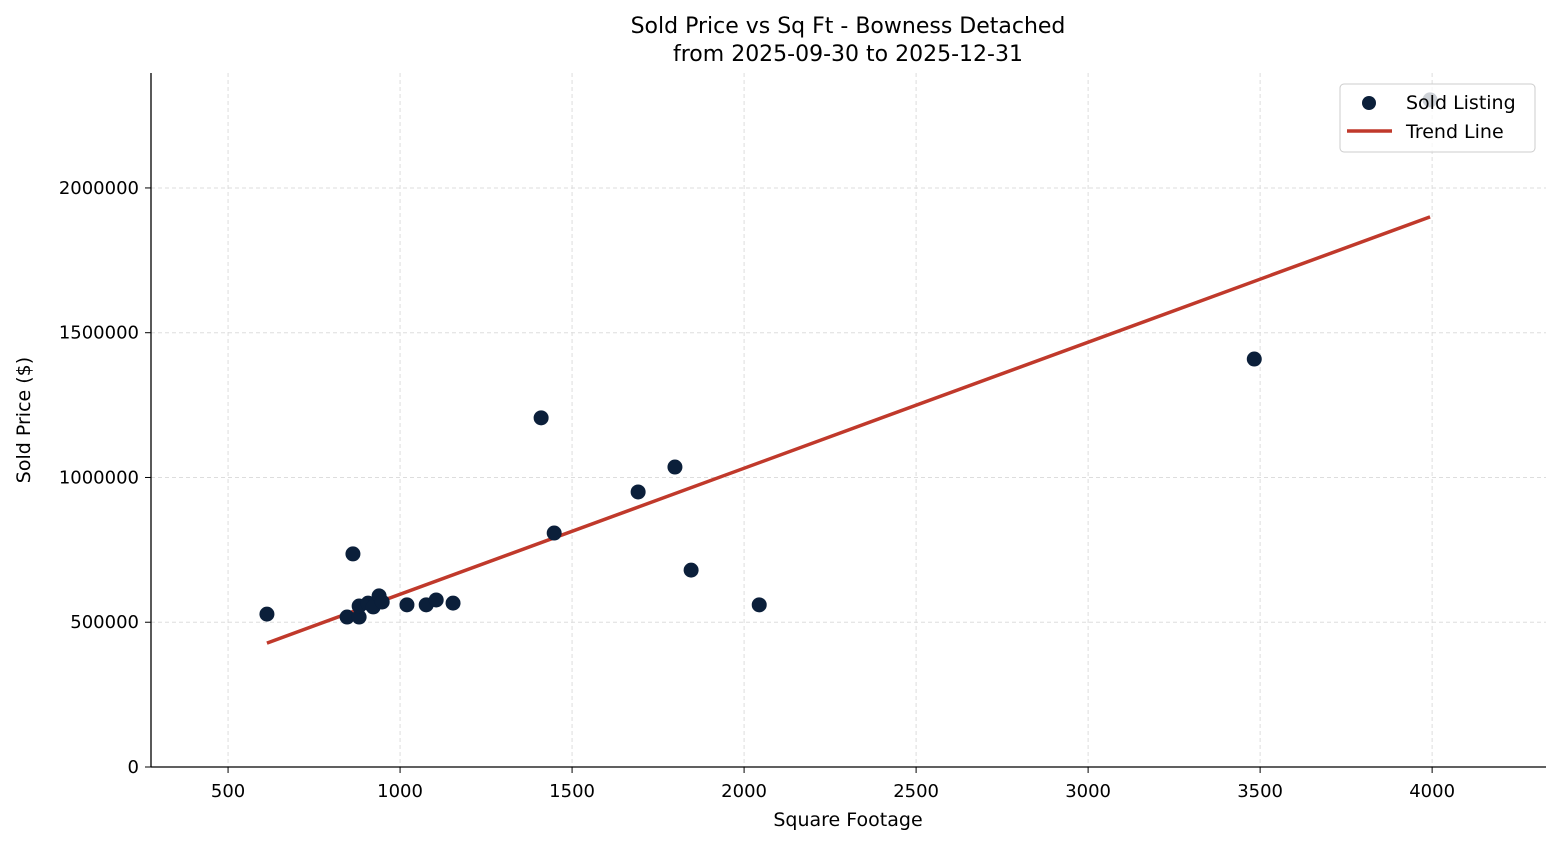  I want to click on legend-label-points: Sold Listing, so click(1461, 103).